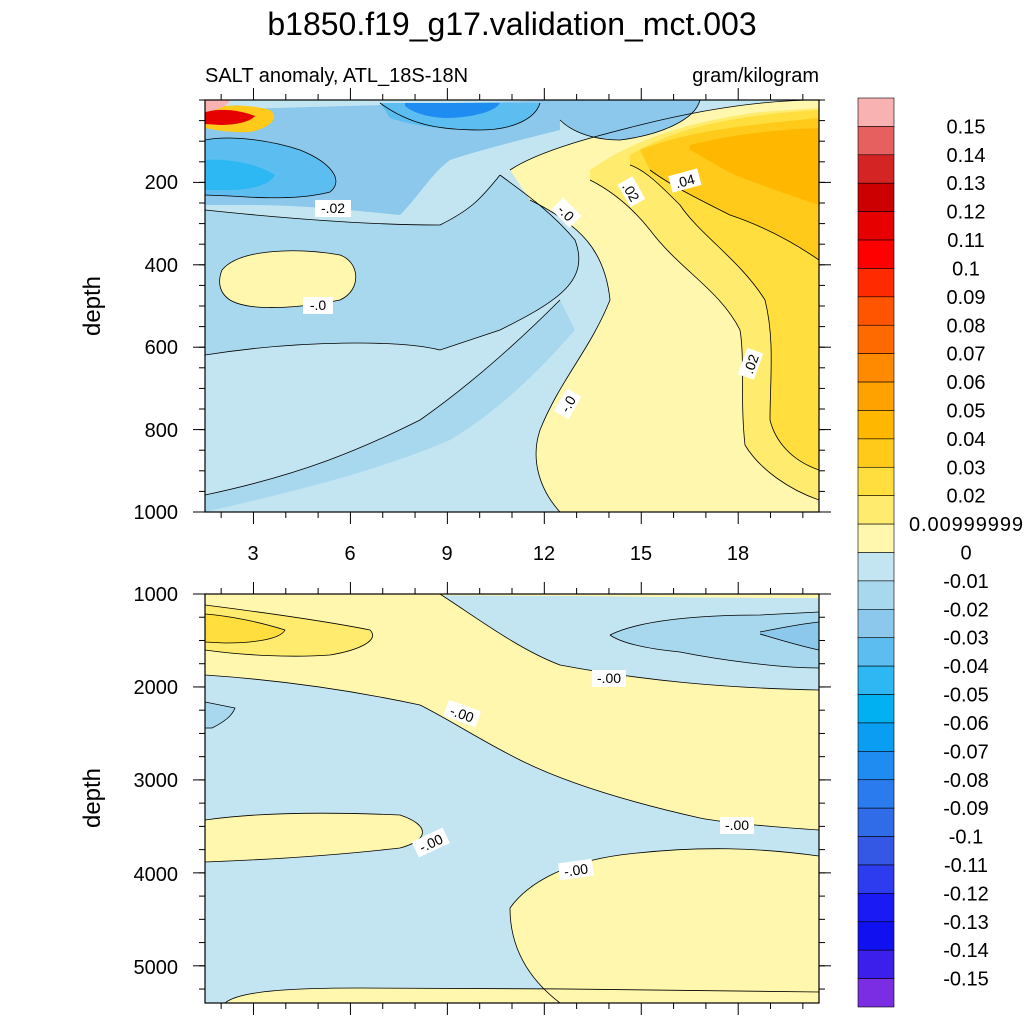 The image size is (1024, 1024). Describe the element at coordinates (755, 76) in the screenshot. I see `chart-subtitle-units: gram/kilogram` at that location.